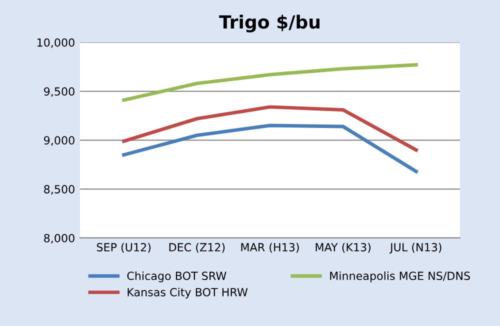 Image resolution: width=500 pixels, height=326 pixels. What do you see at coordinates (188, 293) in the screenshot?
I see `legend-label: Kansas City BOT HRW` at bounding box center [188, 293].